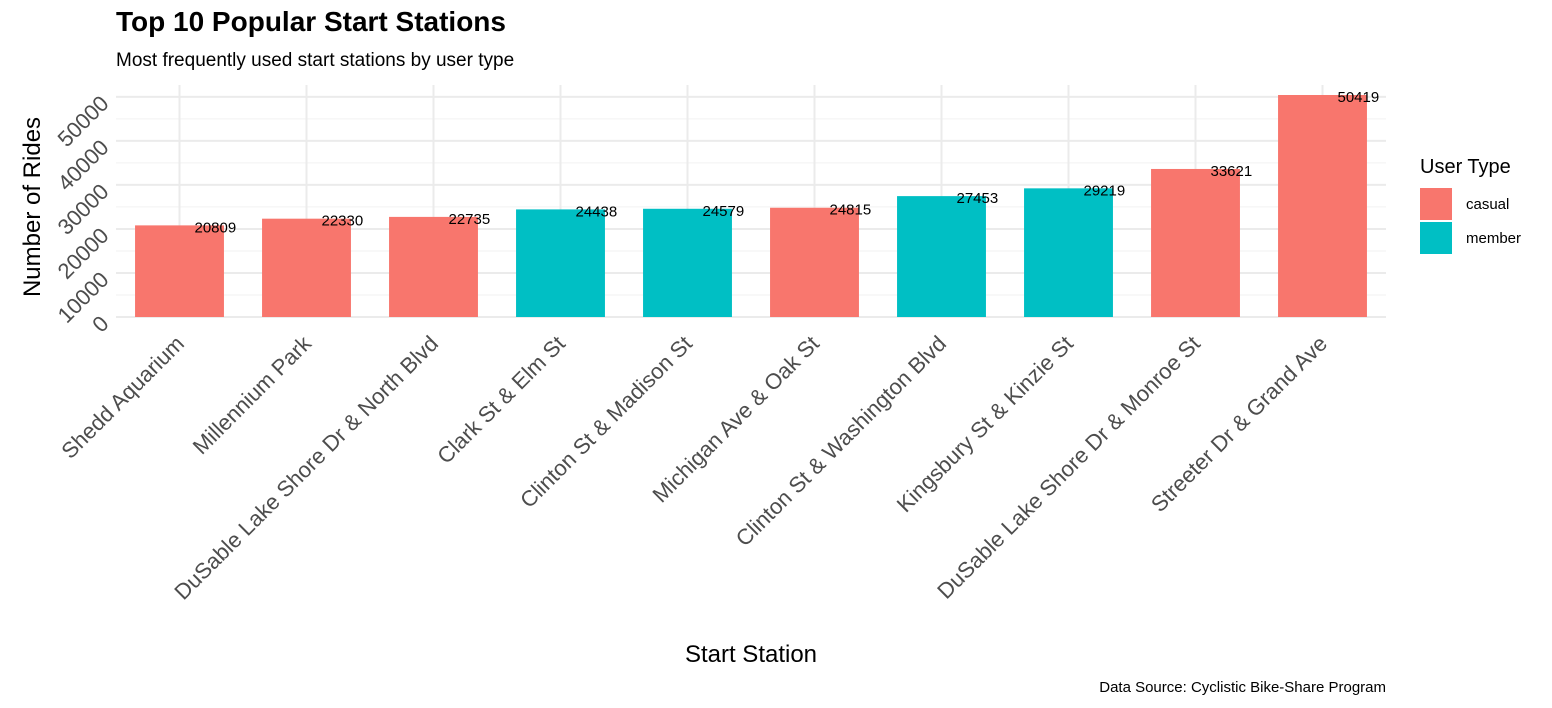  What do you see at coordinates (724, 211) in the screenshot?
I see `data-label: 24579` at bounding box center [724, 211].